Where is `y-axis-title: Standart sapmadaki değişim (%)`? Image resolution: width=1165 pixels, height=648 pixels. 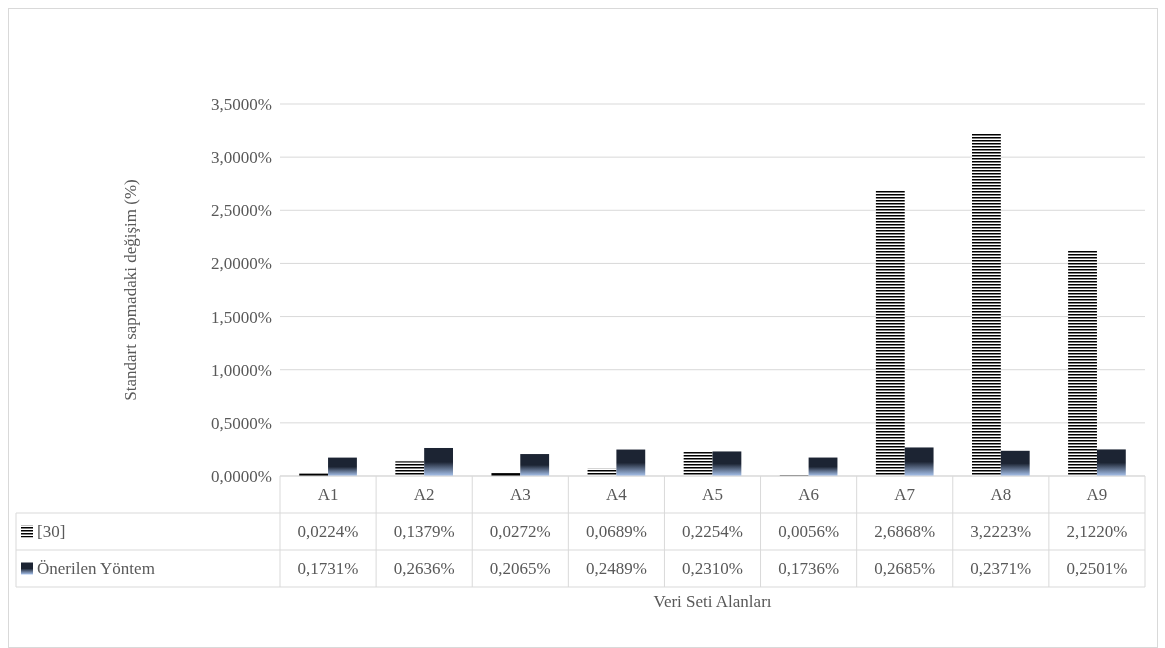 y-axis-title: Standart sapmadaki değişim (%) is located at coordinates (130, 290).